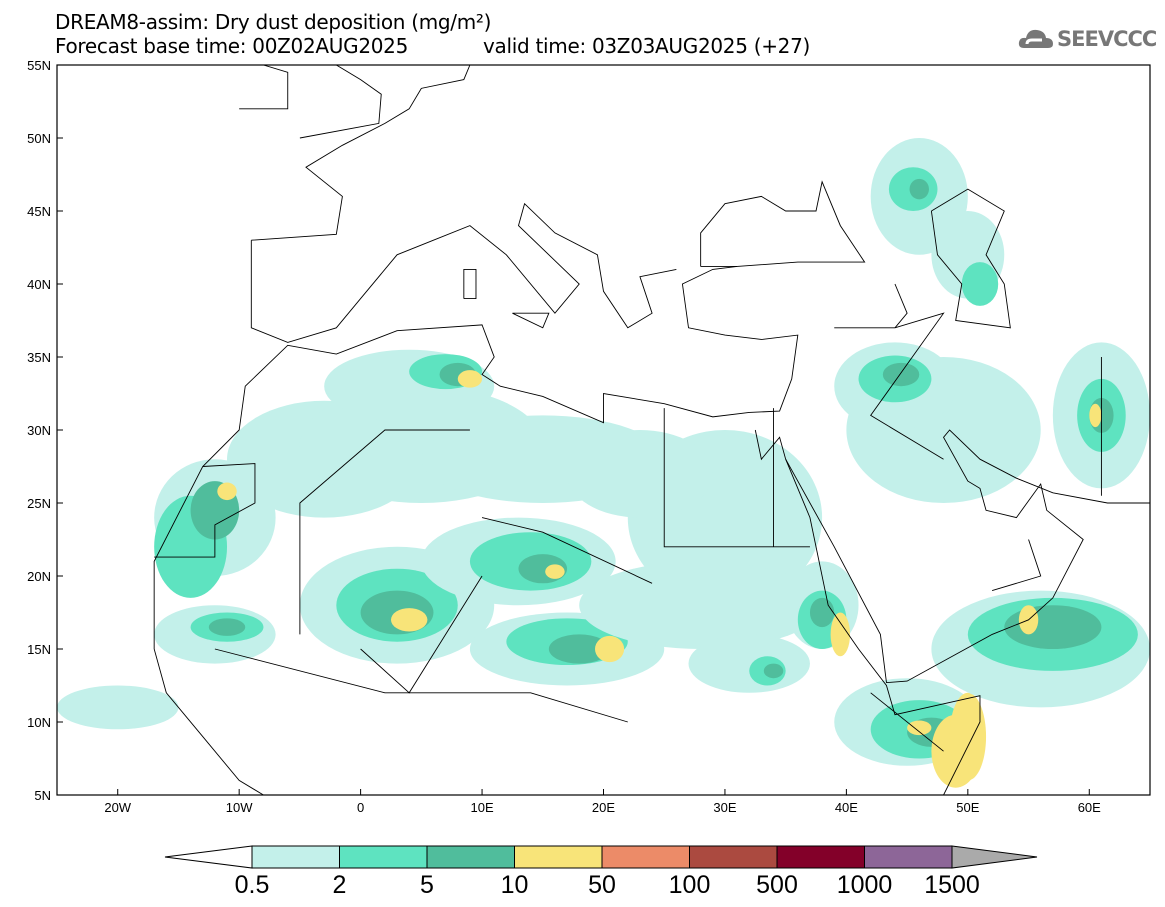 This screenshot has width=1165, height=907. Describe the element at coordinates (994, 857) in the screenshot. I see `colorbar-over-arrow` at that location.